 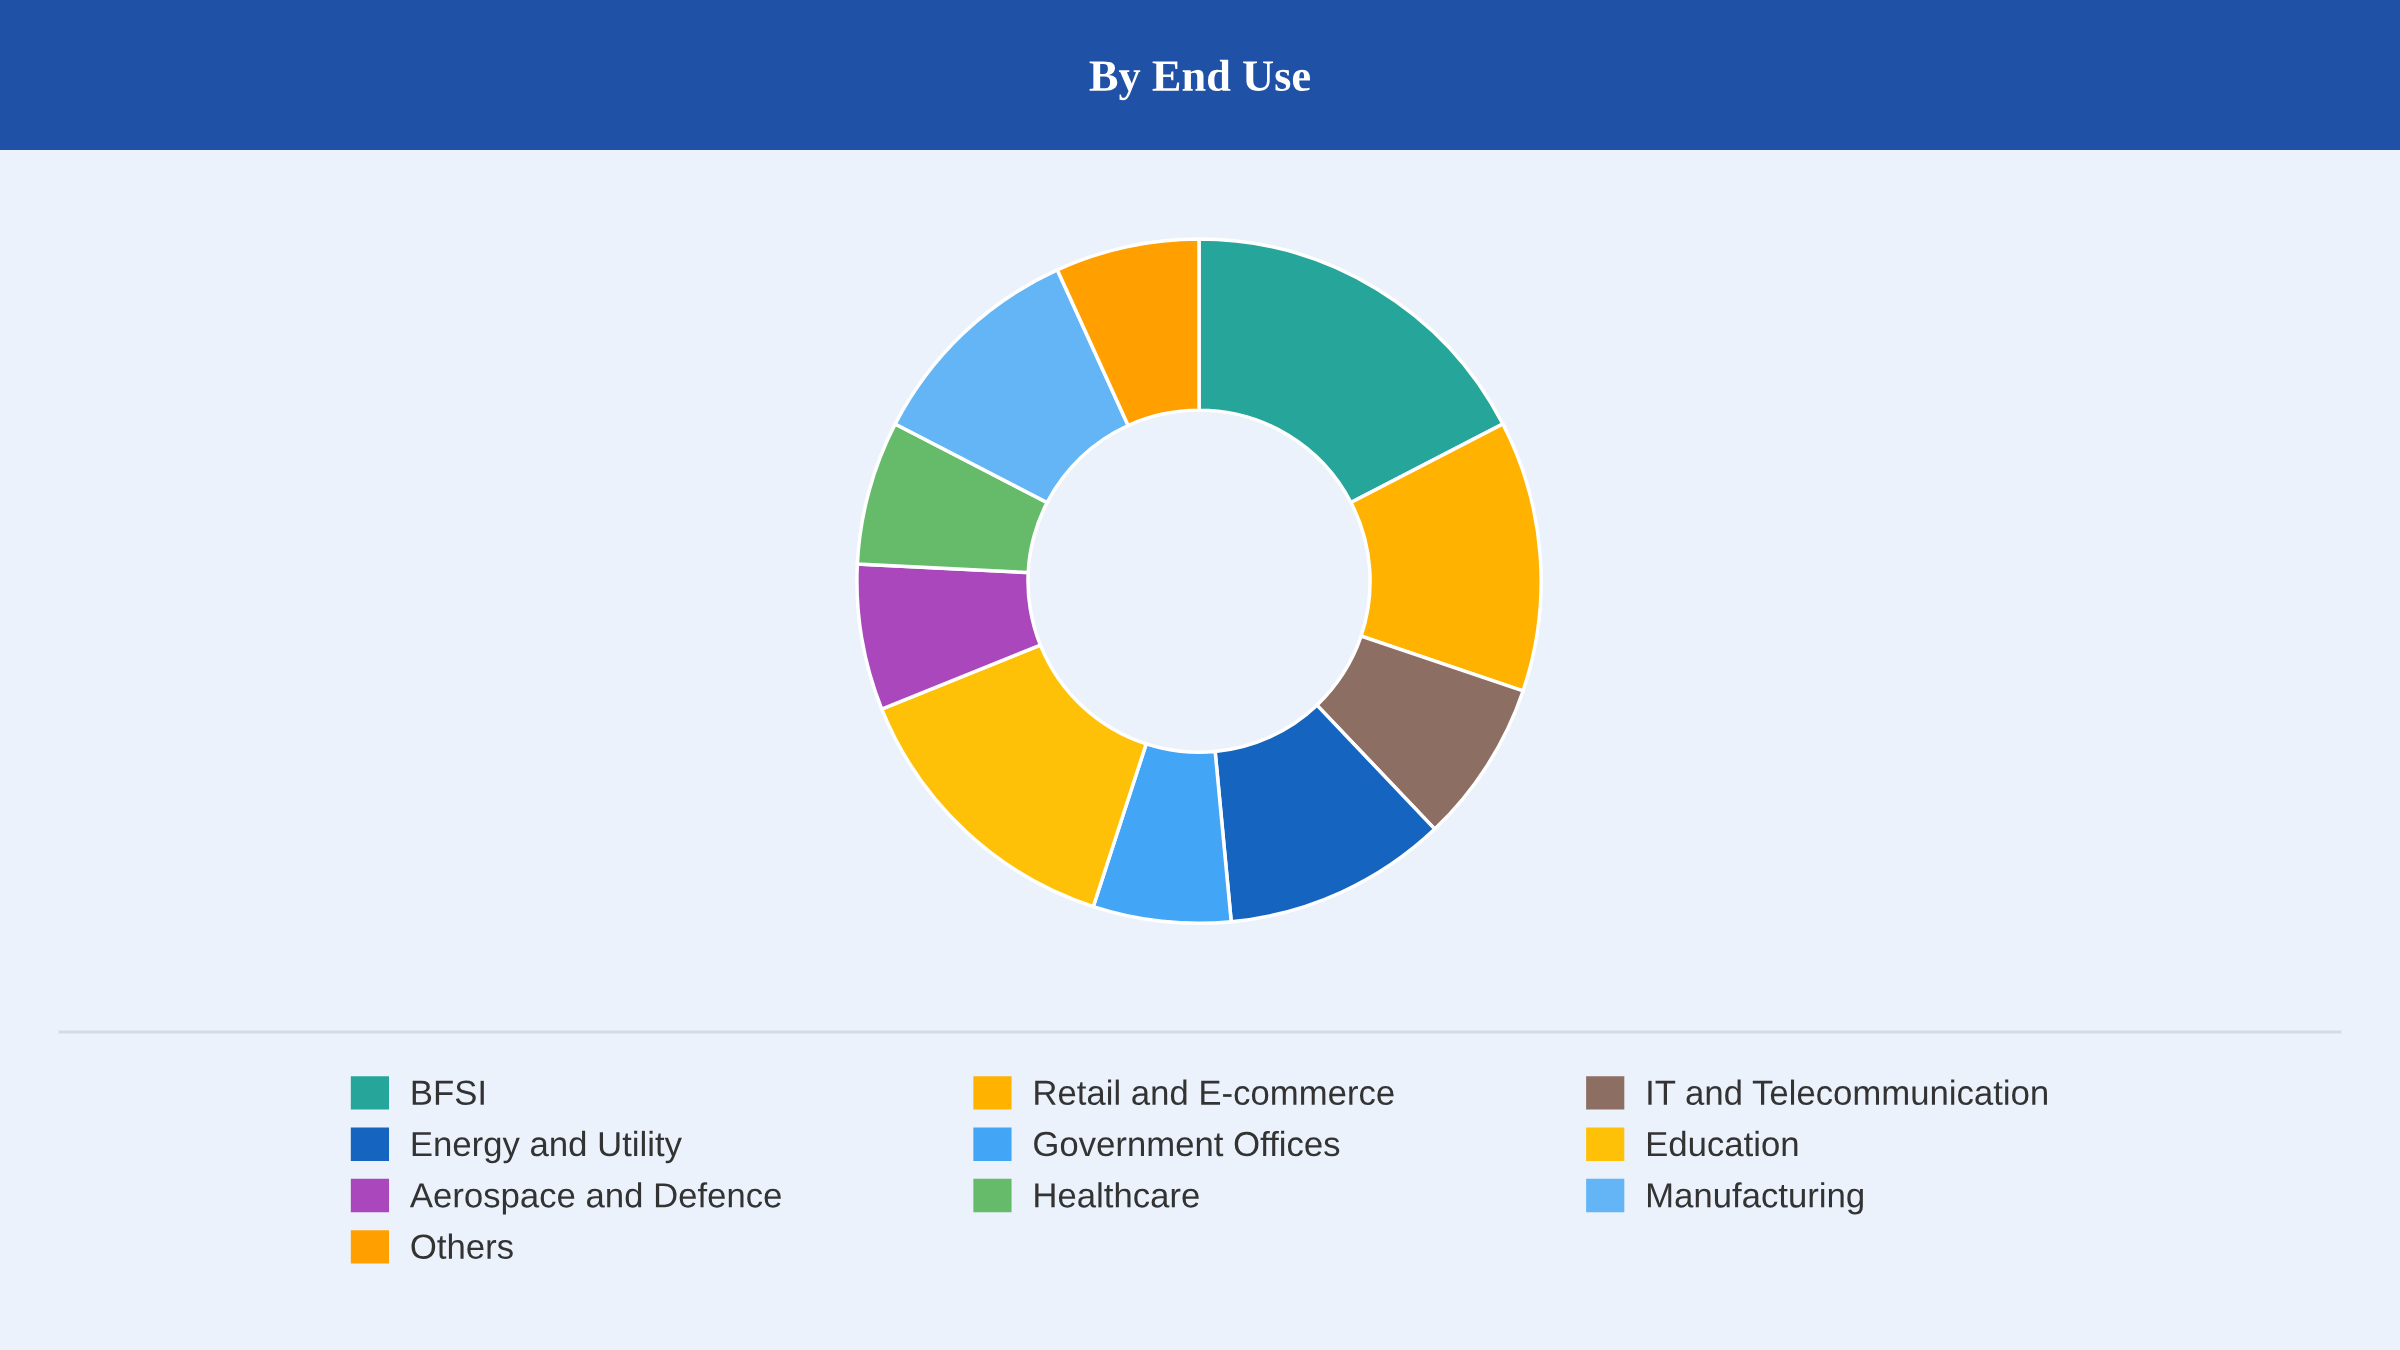 I want to click on legend-label: Others, so click(x=462, y=1246).